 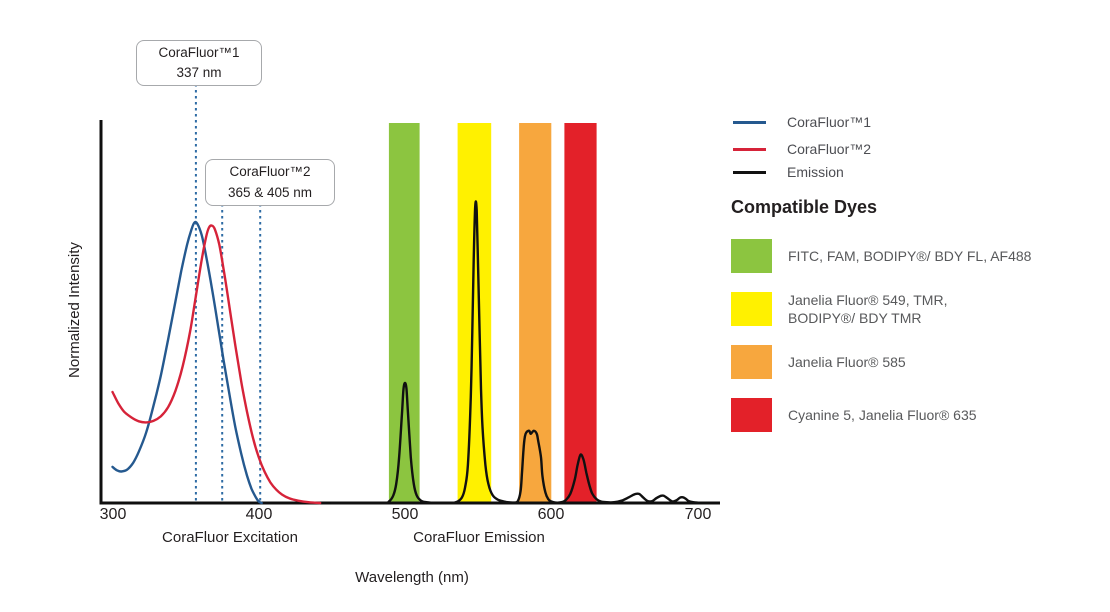 What do you see at coordinates (259, 514) in the screenshot?
I see `x-tick-400: 400` at bounding box center [259, 514].